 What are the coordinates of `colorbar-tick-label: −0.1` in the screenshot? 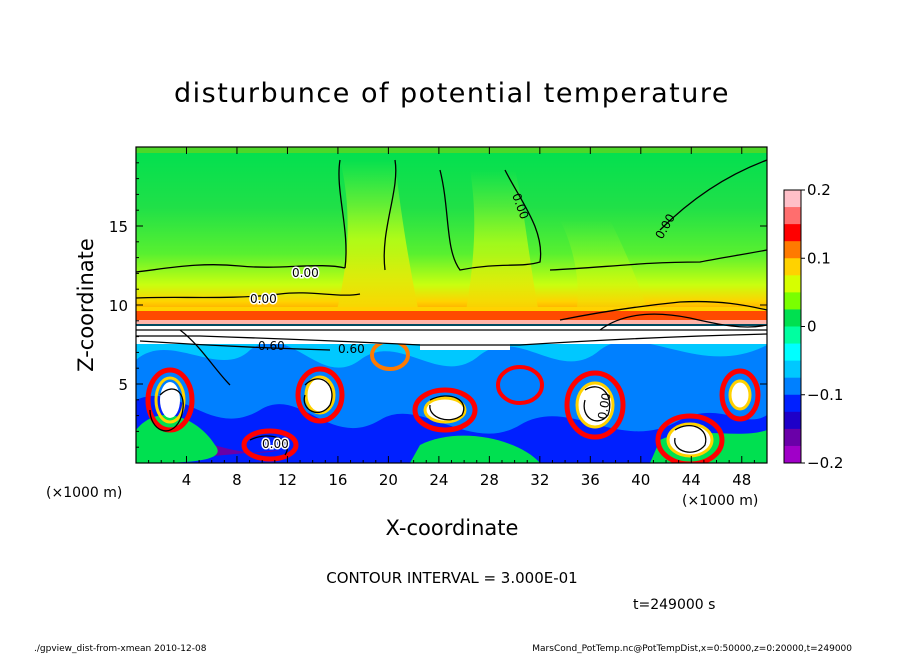 It's located at (825, 395).